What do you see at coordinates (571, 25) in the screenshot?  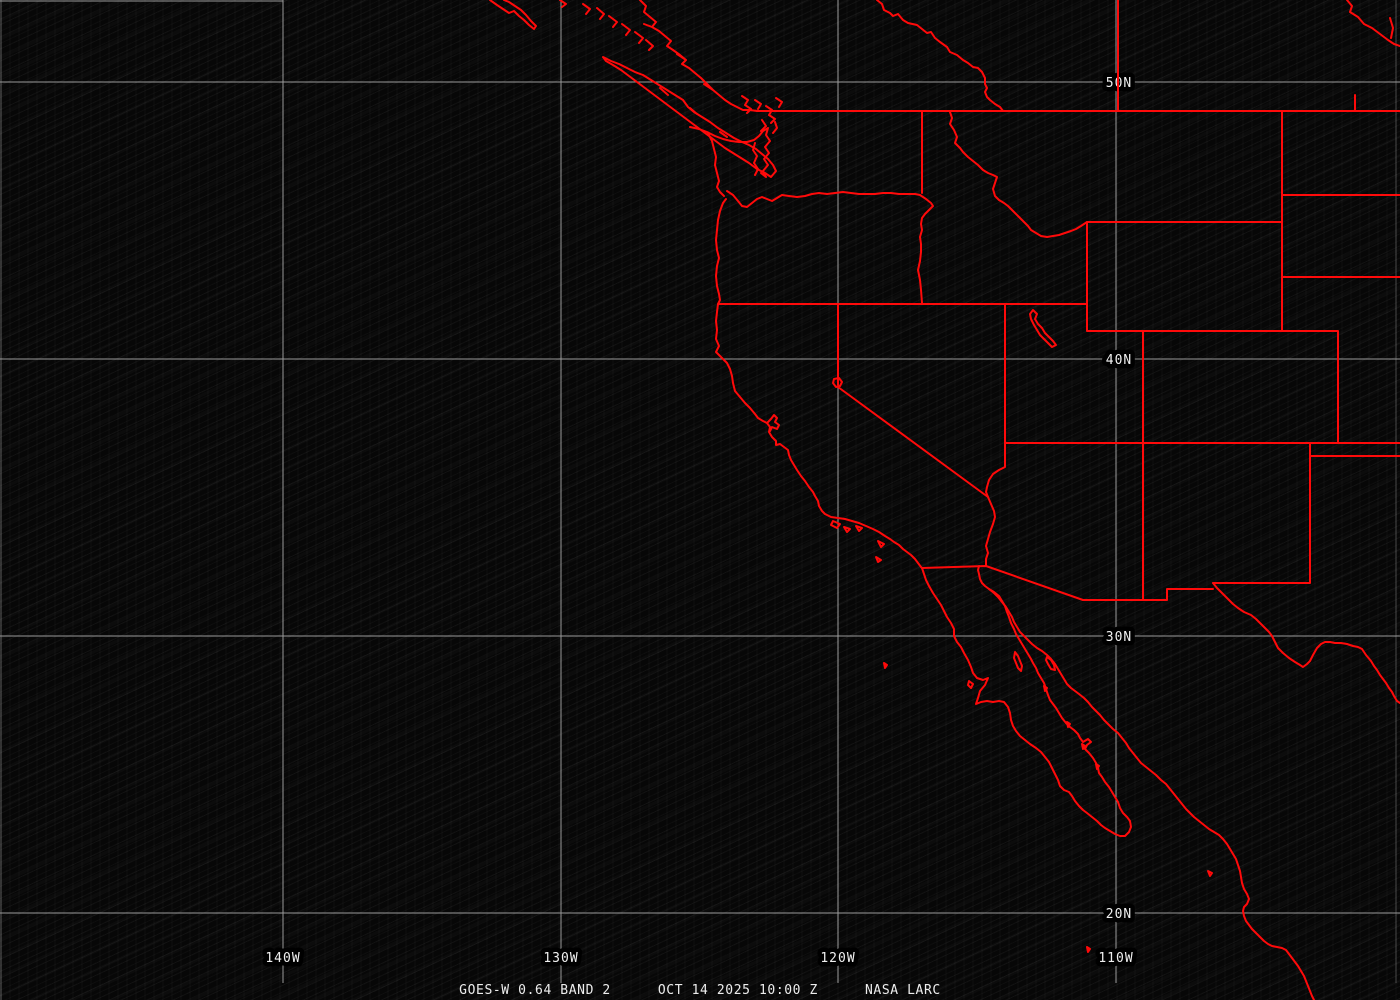 I see `north-islands-path` at bounding box center [571, 25].